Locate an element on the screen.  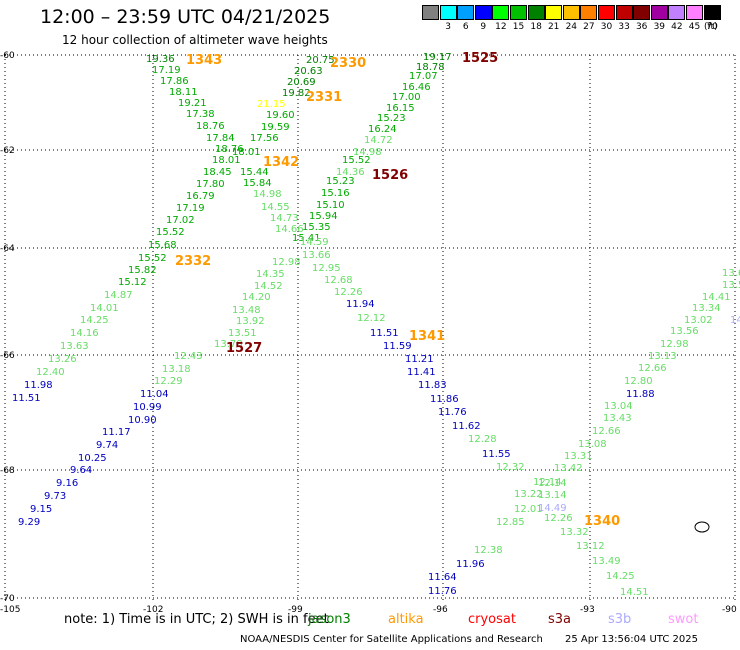
wave-height-value: 15.16 is located at coordinates (335, 193).